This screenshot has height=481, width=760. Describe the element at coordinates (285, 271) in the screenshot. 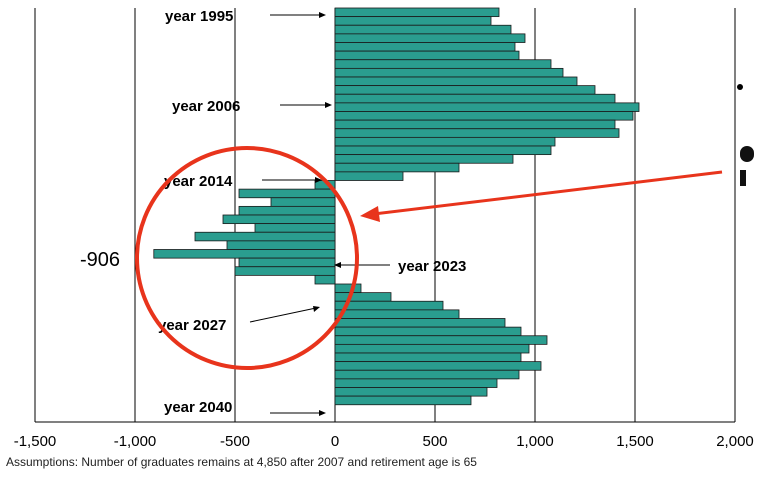

I see `bar-2025` at that location.